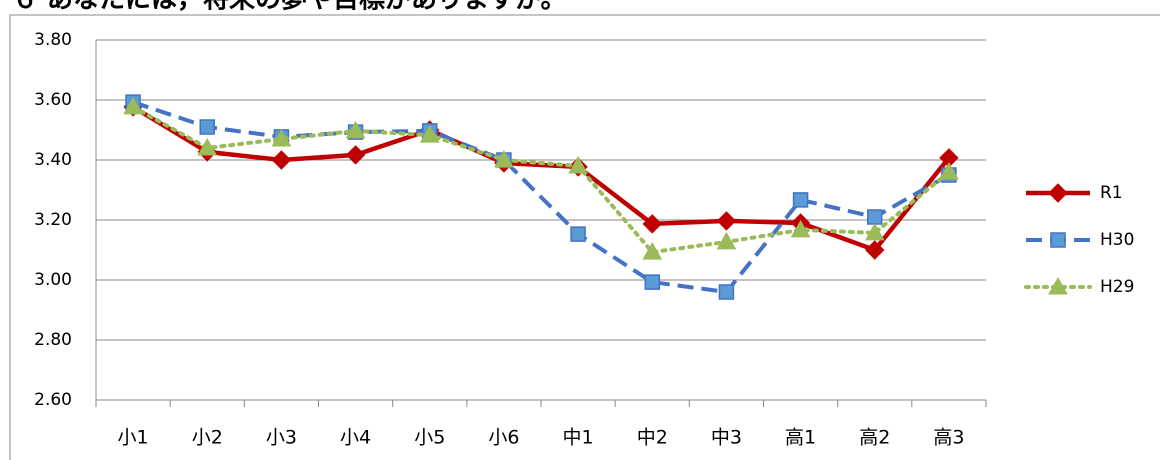  What do you see at coordinates (948, 438) in the screenshot?
I see `x-tick-label: 高3` at bounding box center [948, 438].